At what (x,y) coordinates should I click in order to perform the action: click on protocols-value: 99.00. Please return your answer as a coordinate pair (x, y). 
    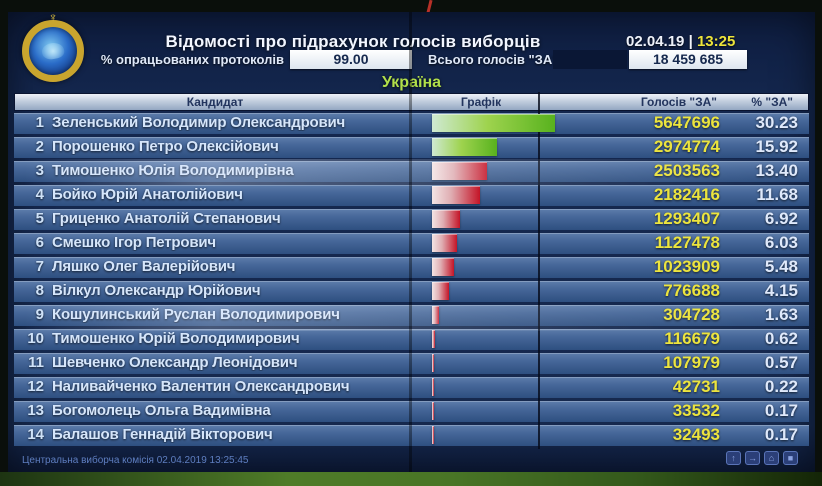
    Looking at the image, I should click on (351, 59).